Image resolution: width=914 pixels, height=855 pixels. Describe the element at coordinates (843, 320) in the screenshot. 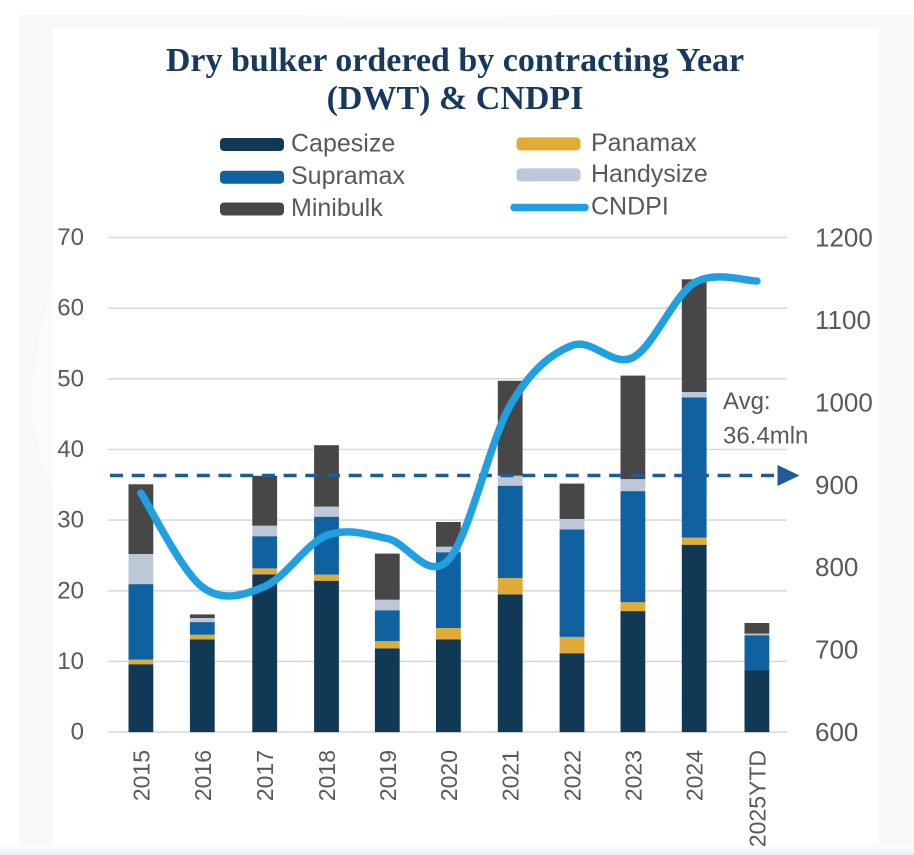

I see `svg-text: 1100` at that location.